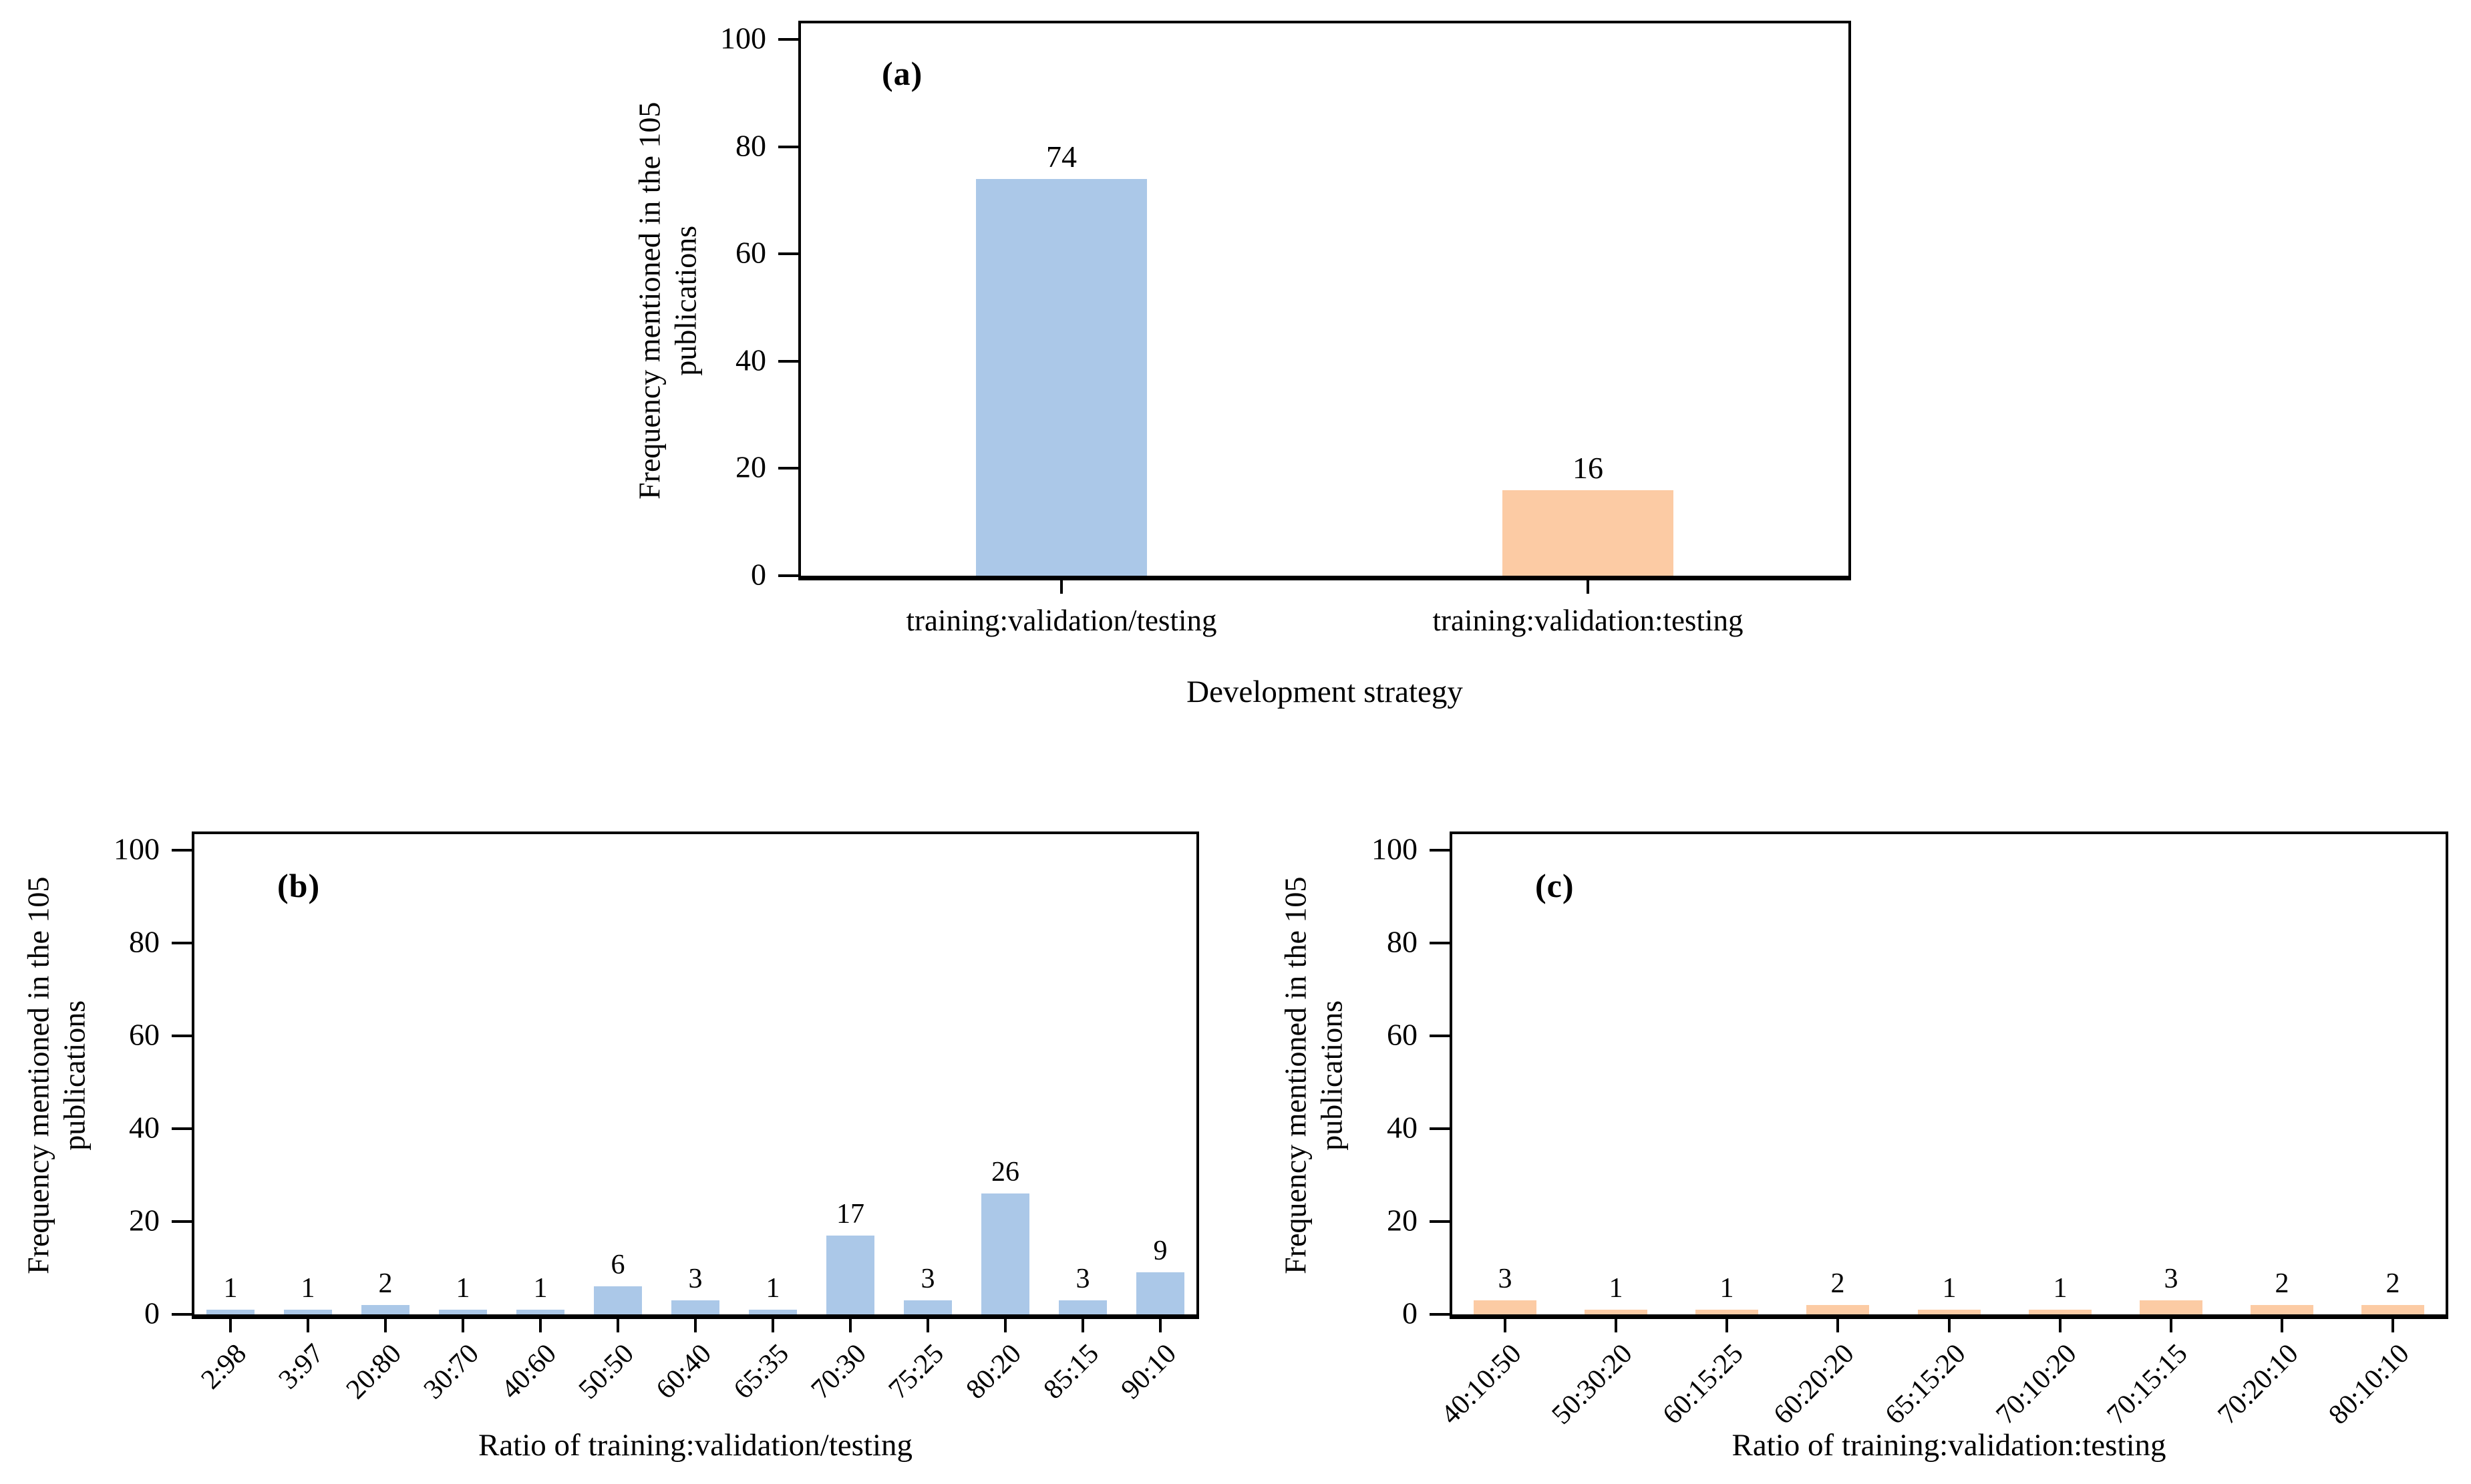 The height and width of the screenshot is (1484, 2471). What do you see at coordinates (224, 1367) in the screenshot?
I see `x-category-label: 2:98` at bounding box center [224, 1367].